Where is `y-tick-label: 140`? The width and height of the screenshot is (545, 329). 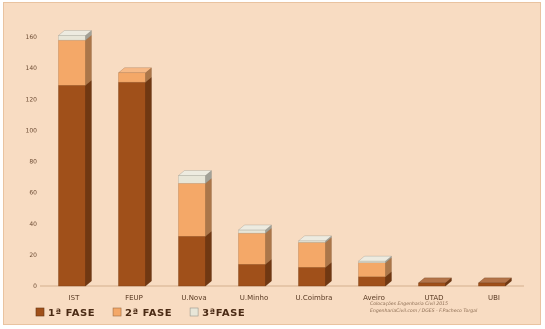
y-tick-label: 140 is located at coordinates (32, 68).